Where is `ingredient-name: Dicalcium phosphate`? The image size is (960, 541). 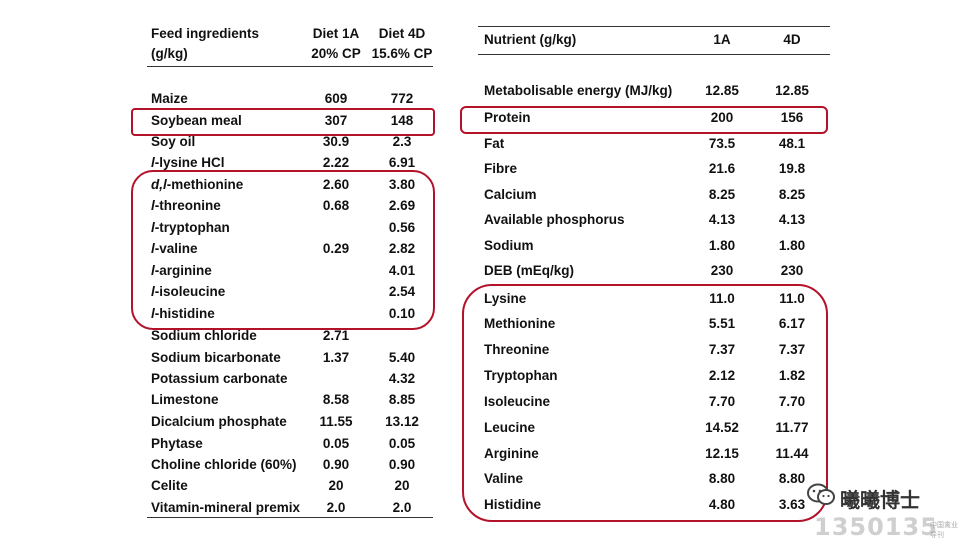
ingredient-name: Dicalcium phosphate is located at coordinates (219, 421).